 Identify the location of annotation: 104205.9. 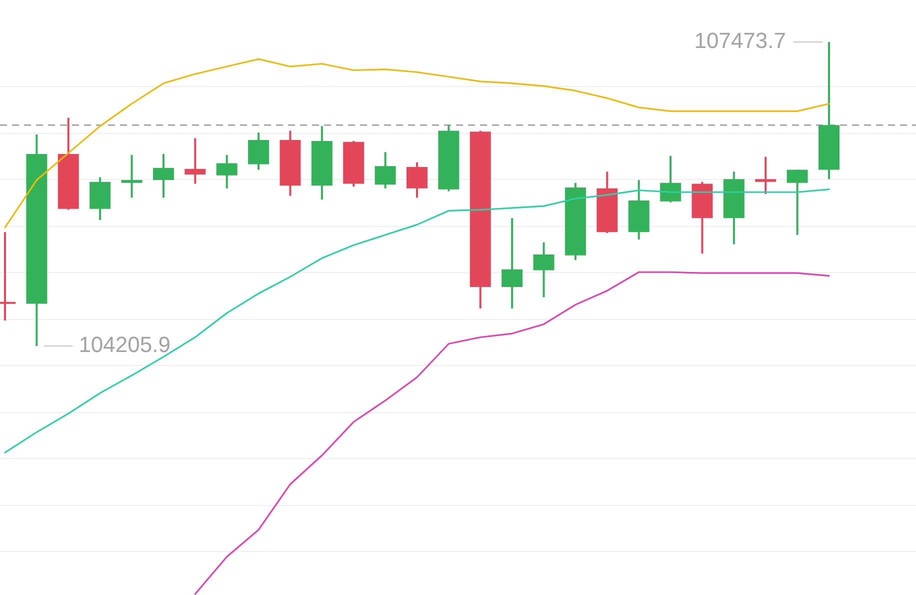
(124, 345).